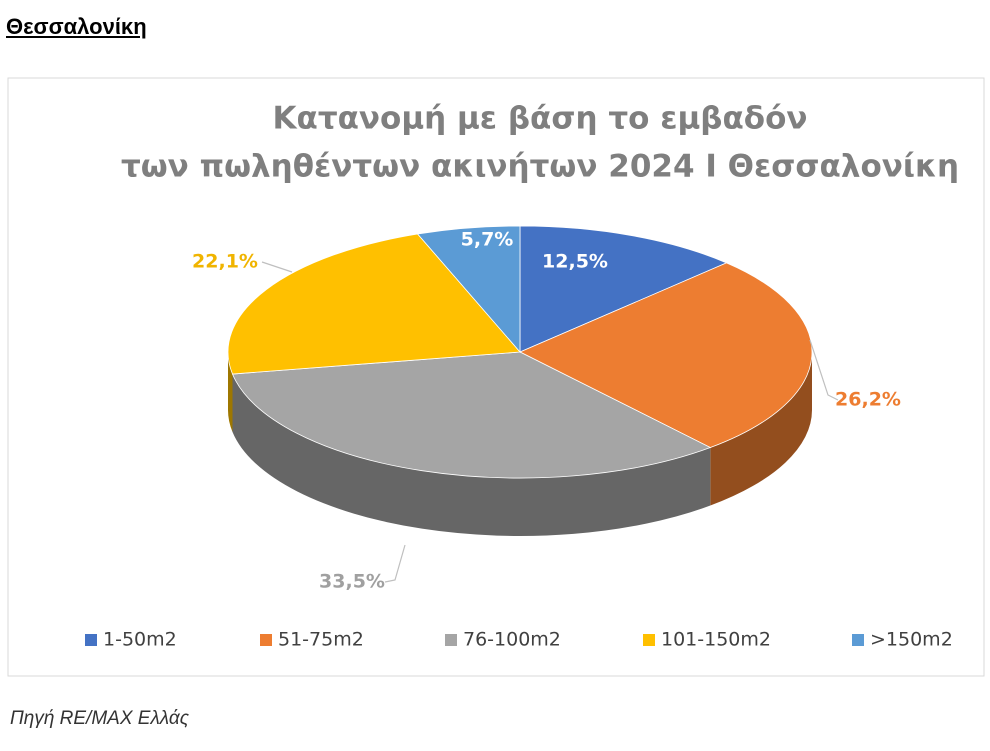 Image resolution: width=990 pixels, height=751 pixels. What do you see at coordinates (911, 640) in the screenshot?
I see `legend-label: >150m2` at bounding box center [911, 640].